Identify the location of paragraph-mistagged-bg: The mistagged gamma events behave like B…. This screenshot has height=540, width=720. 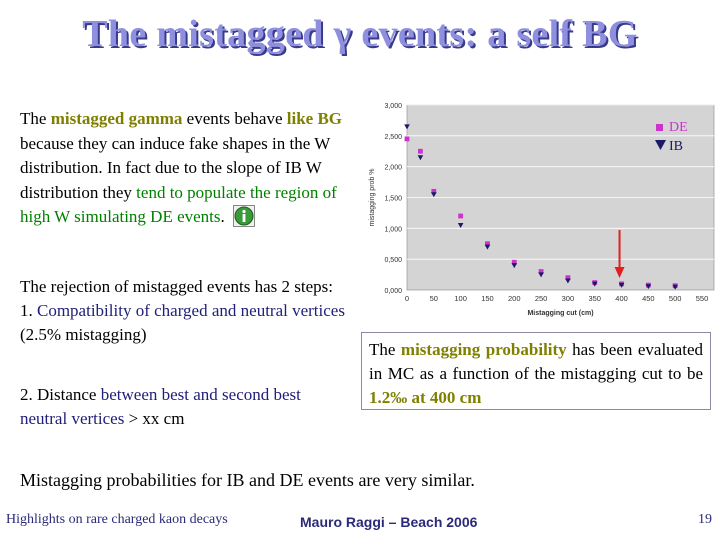
(181, 168).